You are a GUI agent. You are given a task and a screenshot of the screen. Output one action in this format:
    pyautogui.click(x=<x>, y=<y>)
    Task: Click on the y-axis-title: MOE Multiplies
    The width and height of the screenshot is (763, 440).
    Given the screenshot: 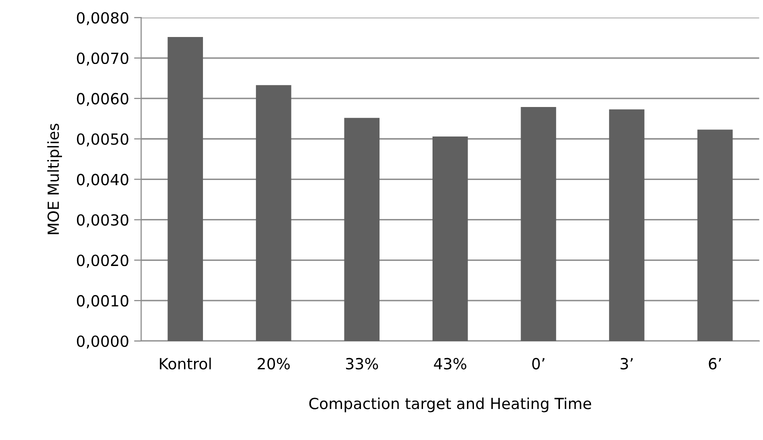 What is the action you would take?
    pyautogui.click(x=54, y=179)
    